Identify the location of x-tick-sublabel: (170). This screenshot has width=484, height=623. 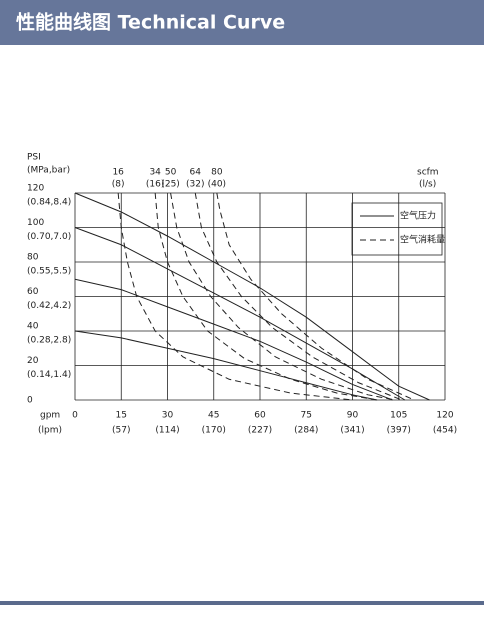
(214, 431).